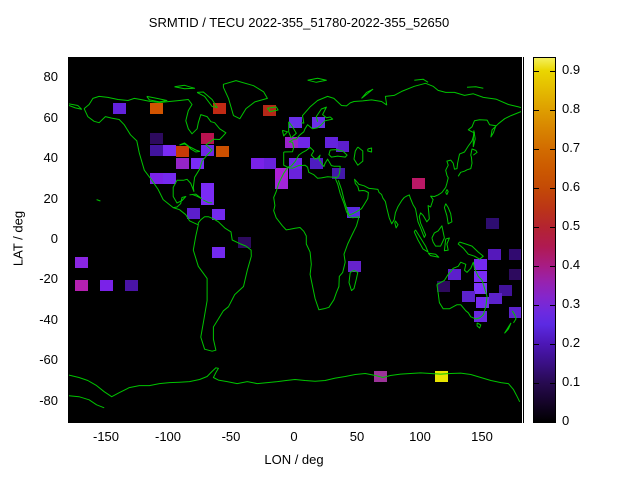 Image resolution: width=640 pixels, height=480 pixels. Describe the element at coordinates (54, 238) in the screenshot. I see `y-tick-label: 0` at that location.